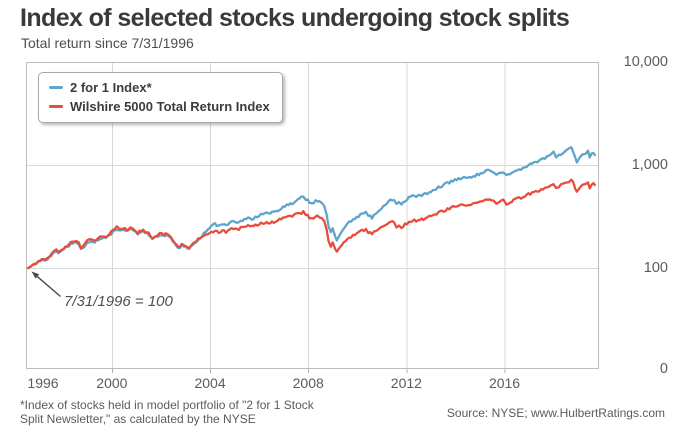 This screenshot has height=439, width=685. What do you see at coordinates (210, 383) in the screenshot?
I see `x-tick-label: 2004` at bounding box center [210, 383].